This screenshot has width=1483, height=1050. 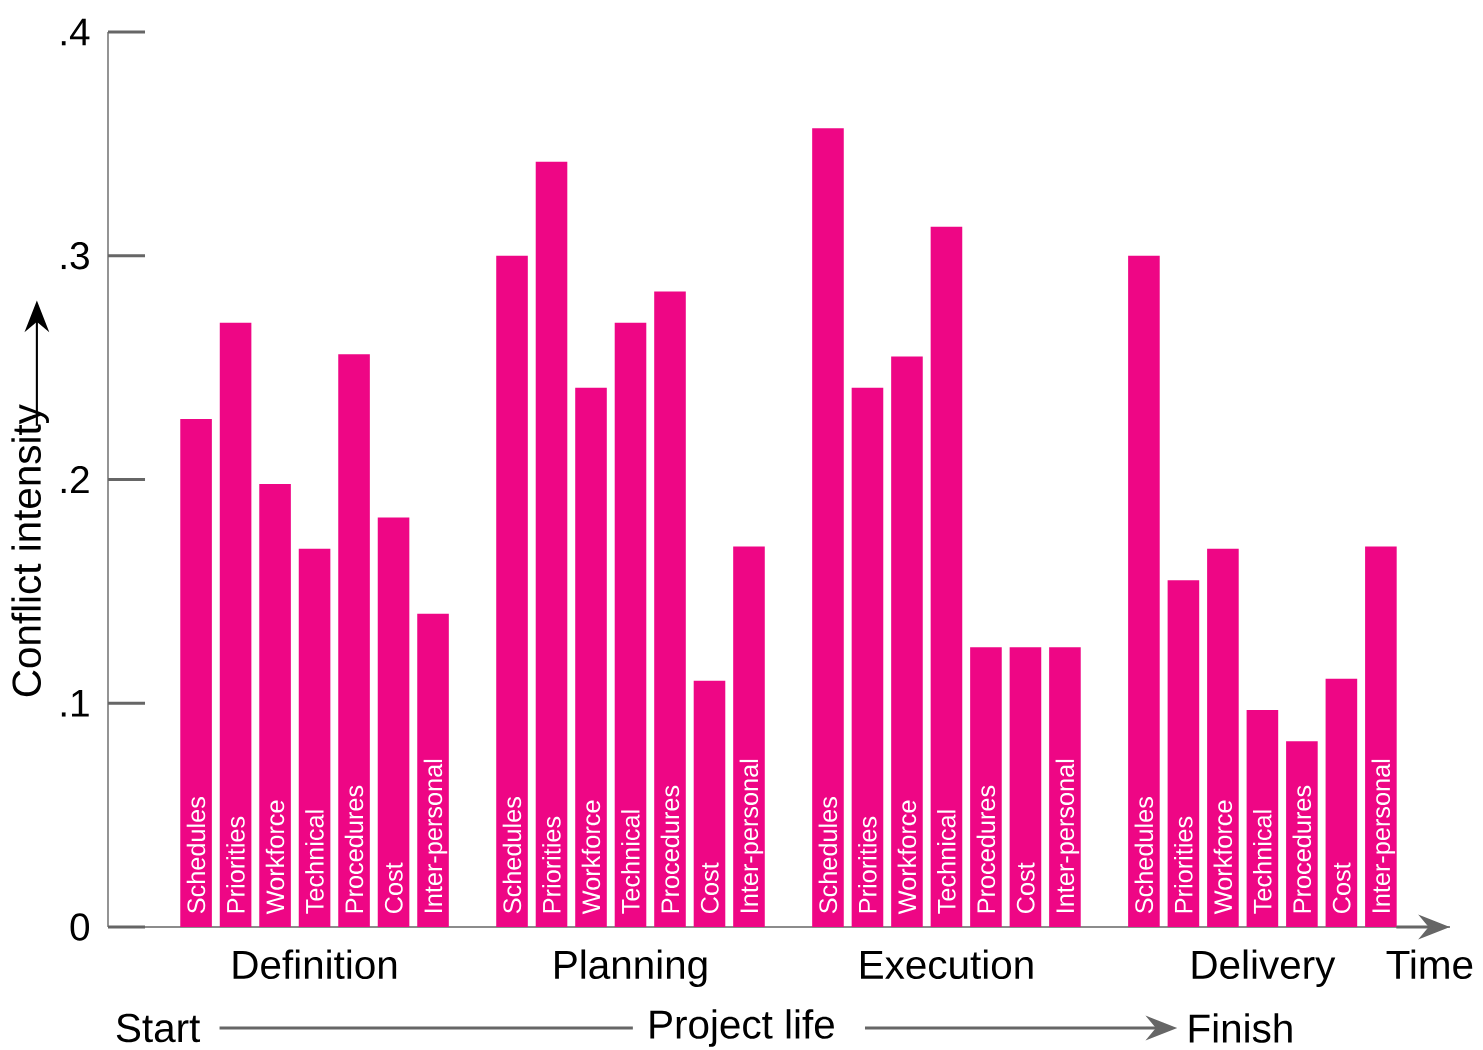 I want to click on y-tick-label: .4, so click(x=75, y=32).